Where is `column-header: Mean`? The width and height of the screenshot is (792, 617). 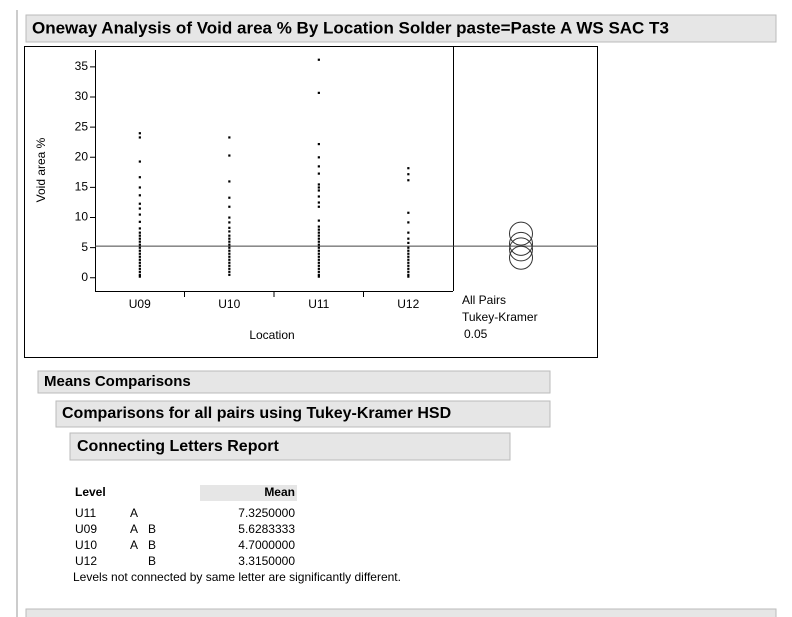 column-header: Mean is located at coordinates (279, 492).